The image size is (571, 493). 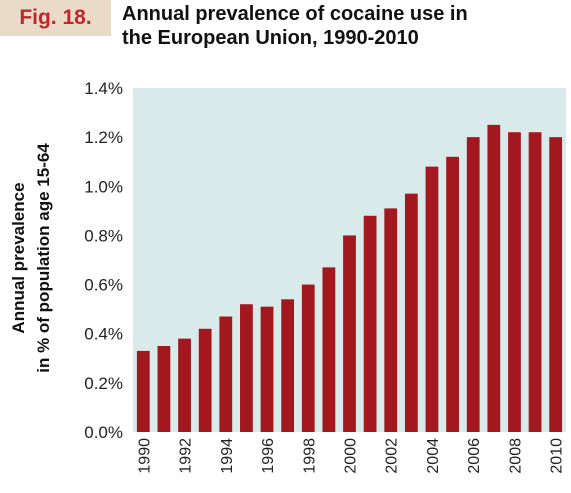 I want to click on bar-2003, so click(x=411, y=312).